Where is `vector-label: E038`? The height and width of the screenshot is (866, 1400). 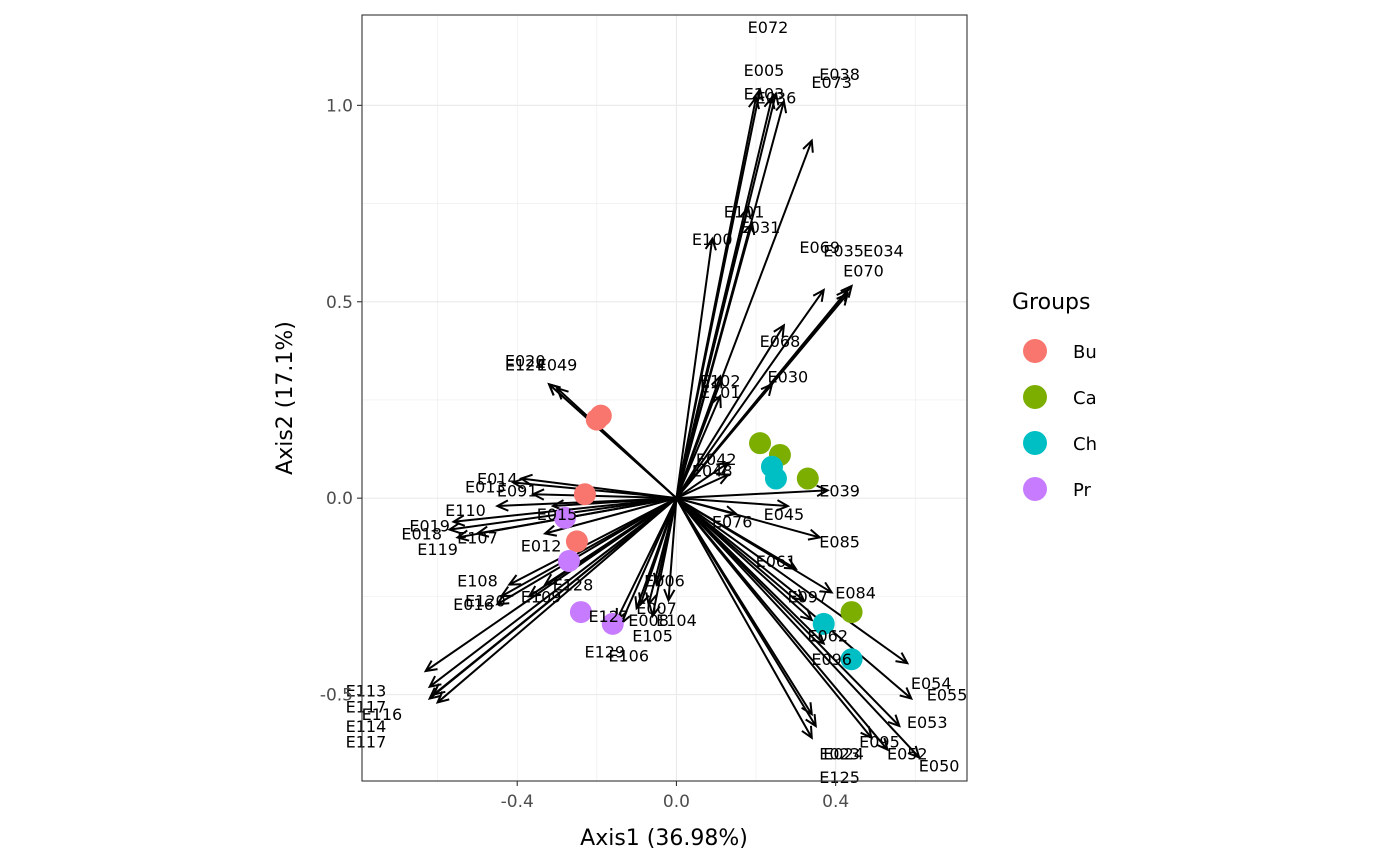
vector-label: E038 is located at coordinates (839, 74).